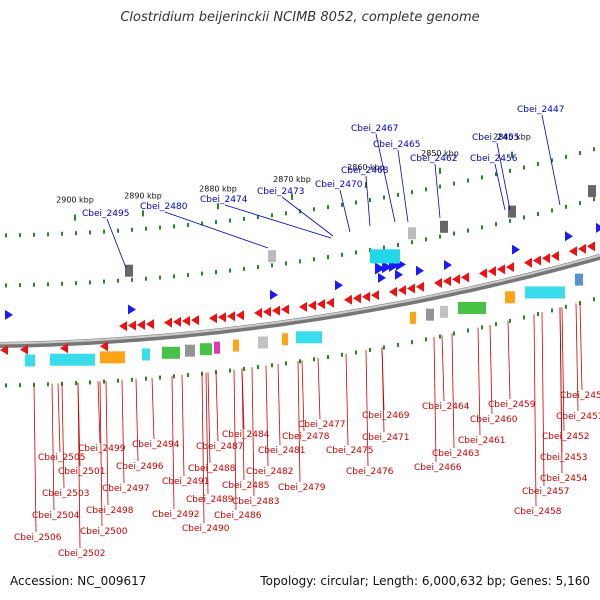  What do you see at coordinates (143, 195) in the screenshot?
I see `scale-label: 2890 kbp` at bounding box center [143, 195].